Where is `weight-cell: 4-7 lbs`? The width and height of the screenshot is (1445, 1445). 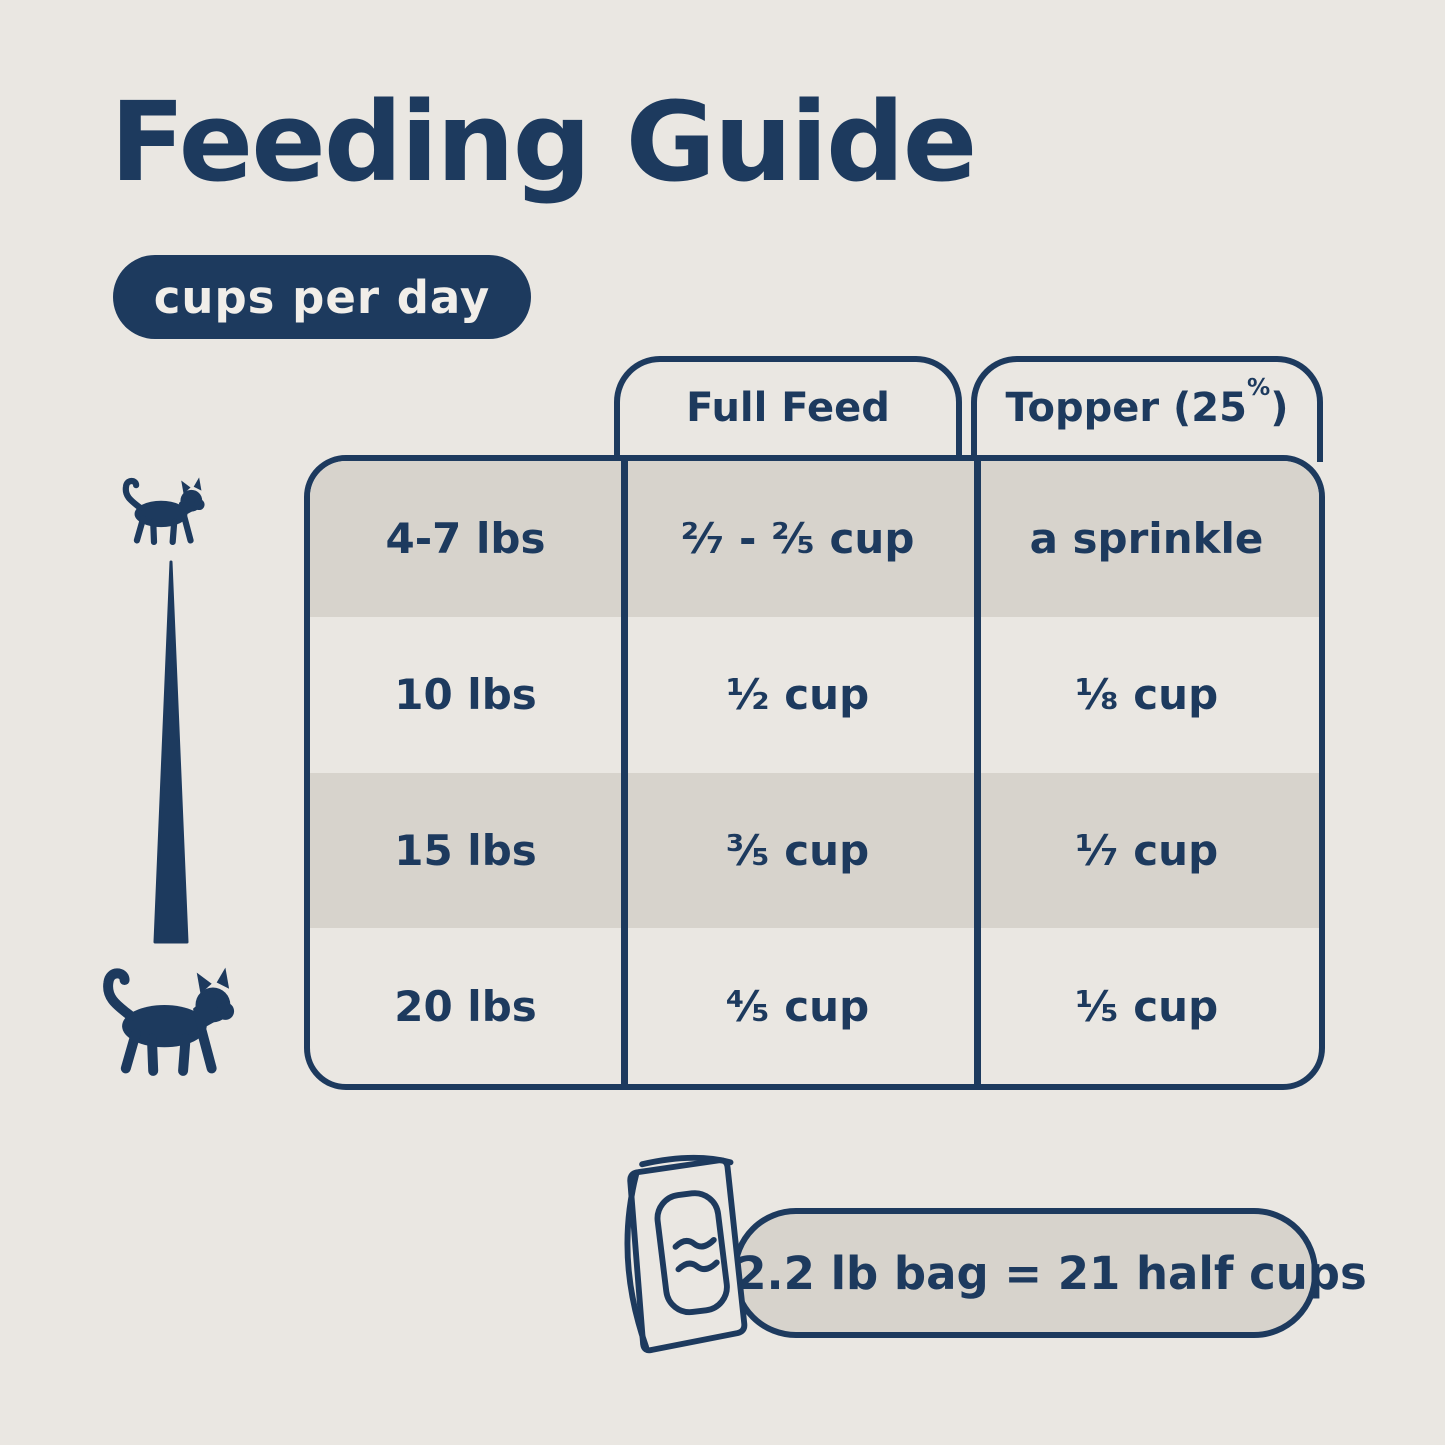 weight-cell: 4-7 lbs is located at coordinates (465, 539).